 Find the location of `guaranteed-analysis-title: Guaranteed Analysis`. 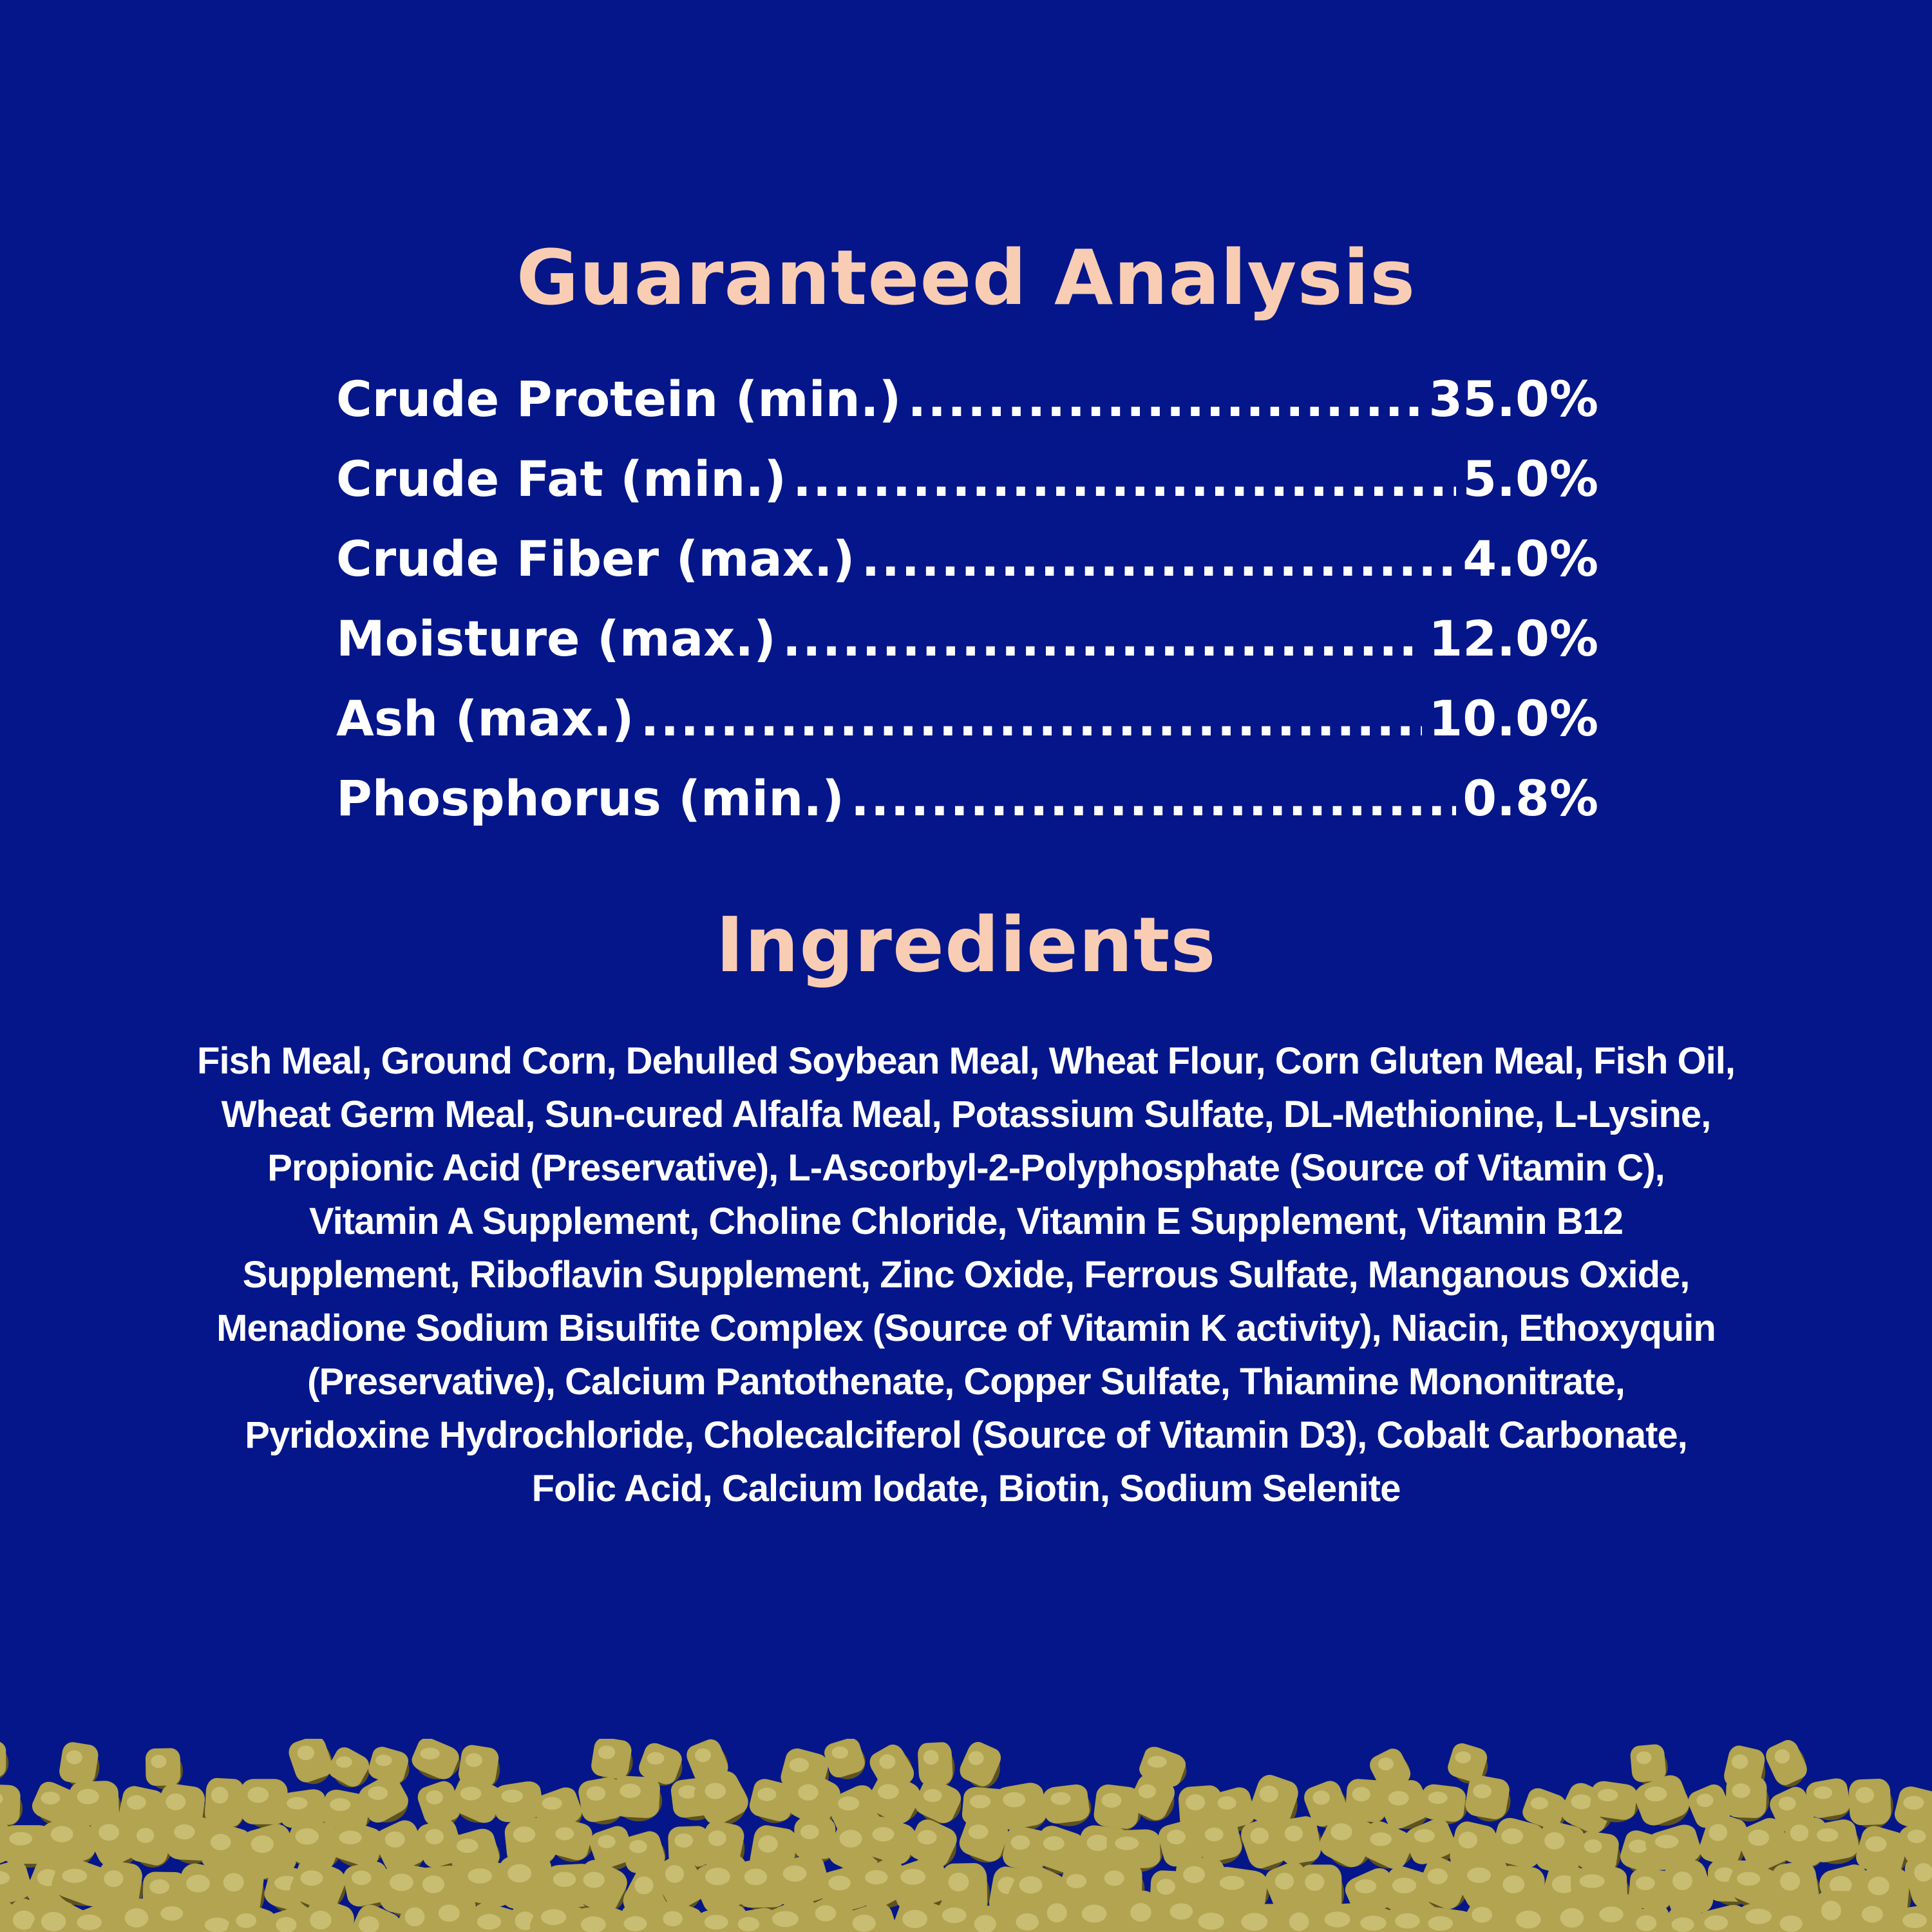

guaranteed-analysis-title: Guaranteed Analysis is located at coordinates (966, 277).